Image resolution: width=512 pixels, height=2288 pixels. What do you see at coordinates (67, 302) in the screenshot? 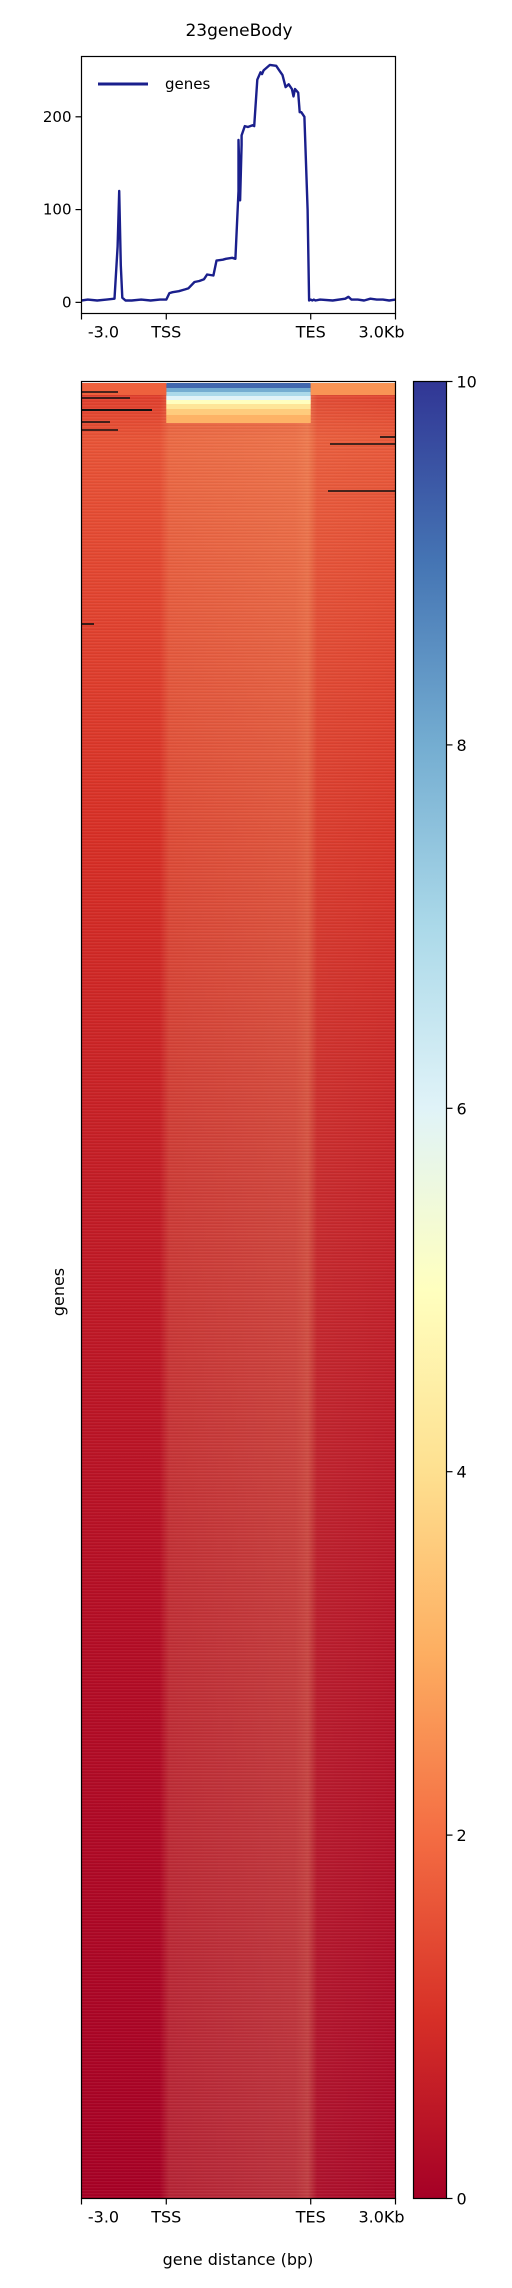
I see `profile-ytick-label: 0` at bounding box center [67, 302].